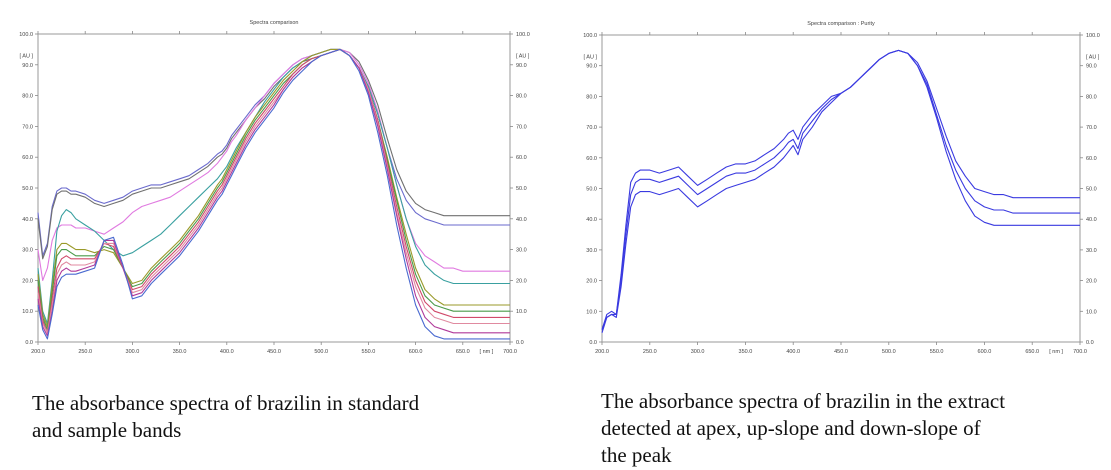 The width and height of the screenshot is (1111, 470). Describe the element at coordinates (107, 430) in the screenshot. I see `left-caption-line-2: and sample bands` at that location.